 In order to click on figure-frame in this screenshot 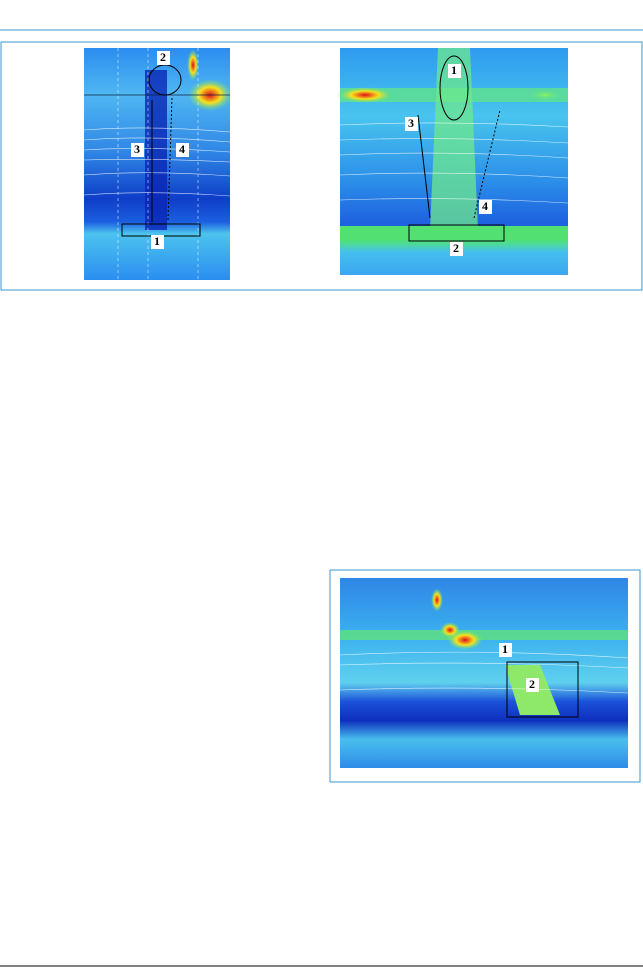, I will do `click(485, 676)`.